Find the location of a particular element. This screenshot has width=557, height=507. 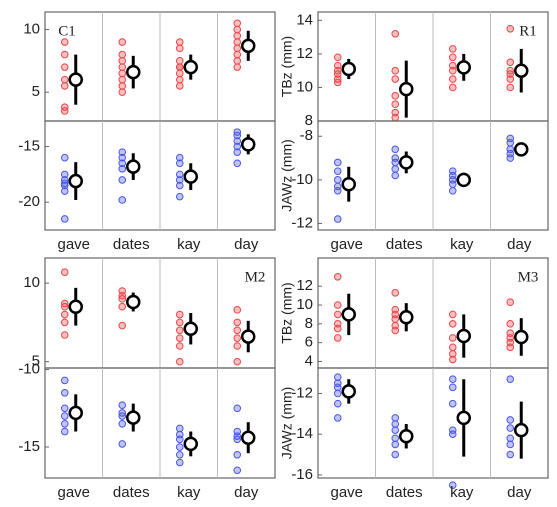

y-tick-label: 6 is located at coordinates (309, 342).